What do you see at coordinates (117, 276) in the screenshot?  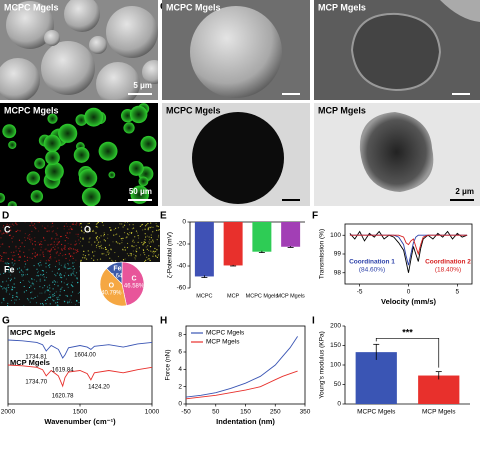 I see `slice-value: 12.64%` at bounding box center [117, 276].